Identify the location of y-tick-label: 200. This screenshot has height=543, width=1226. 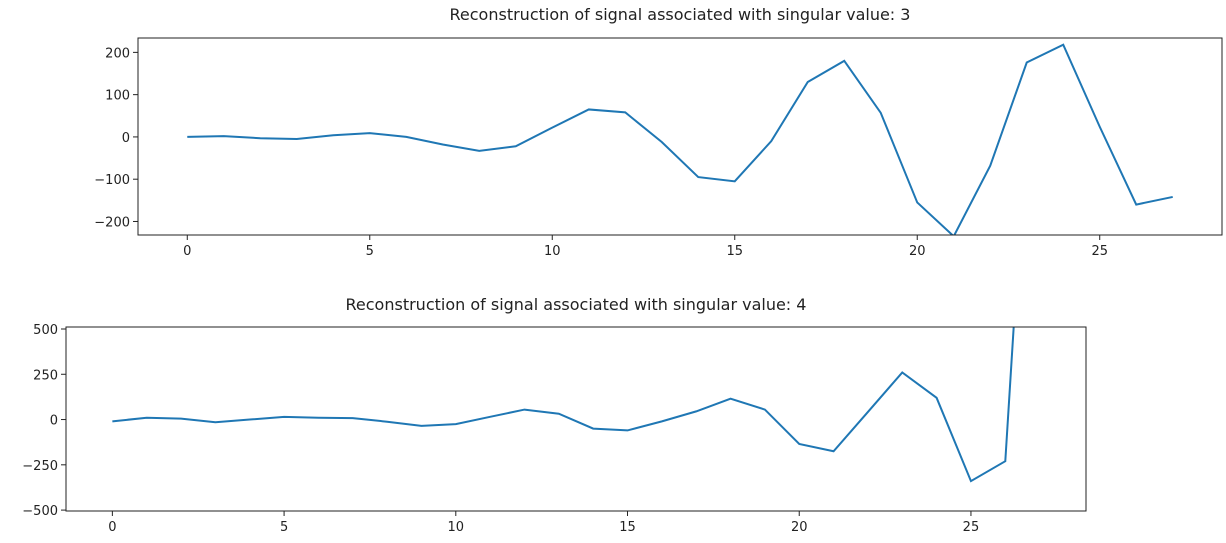
(117, 53).